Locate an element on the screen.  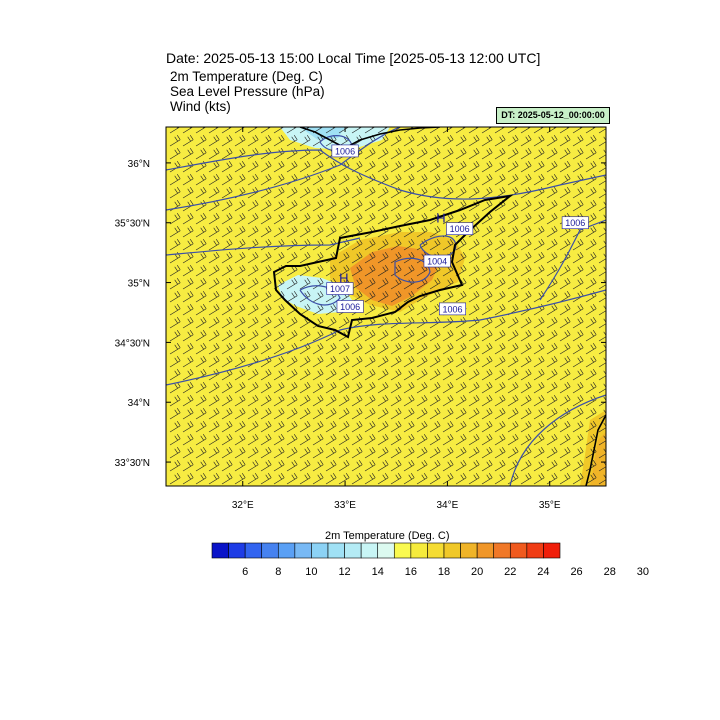
pressure-label: 1004 is located at coordinates (437, 262).